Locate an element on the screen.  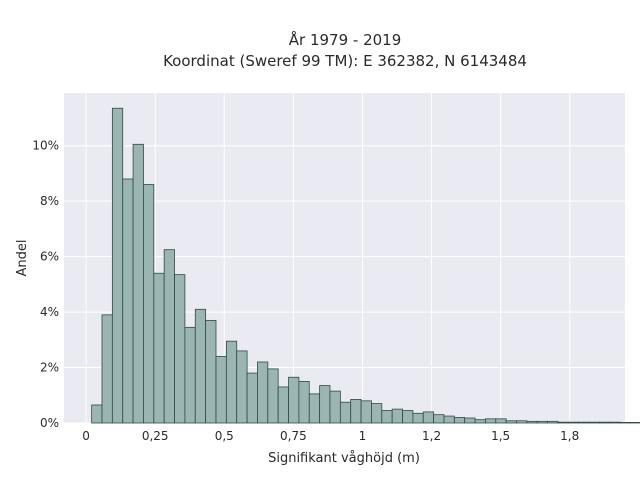
y-tick-label: 8% is located at coordinates (49, 201).